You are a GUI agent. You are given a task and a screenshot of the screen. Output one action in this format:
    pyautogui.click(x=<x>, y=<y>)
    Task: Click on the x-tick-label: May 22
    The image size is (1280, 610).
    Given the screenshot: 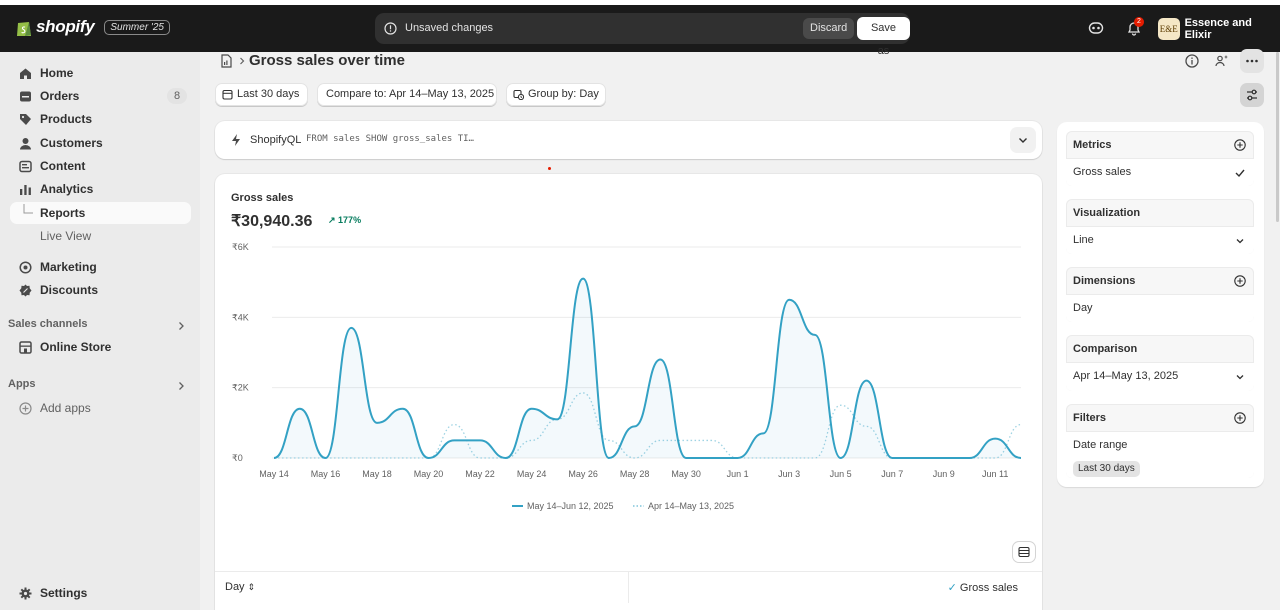 What is the action you would take?
    pyautogui.click(x=480, y=474)
    